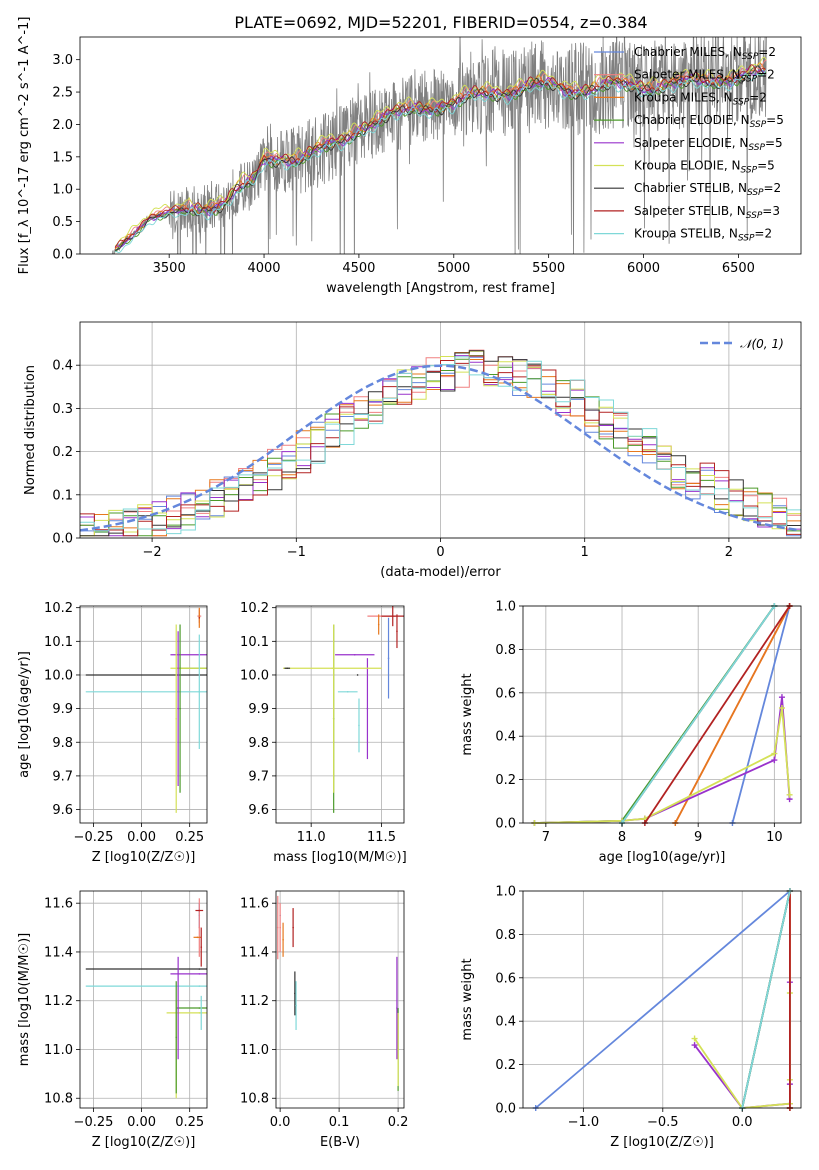  Describe the element at coordinates (62, 60) in the screenshot. I see `y-tick-label: 3.0` at that location.